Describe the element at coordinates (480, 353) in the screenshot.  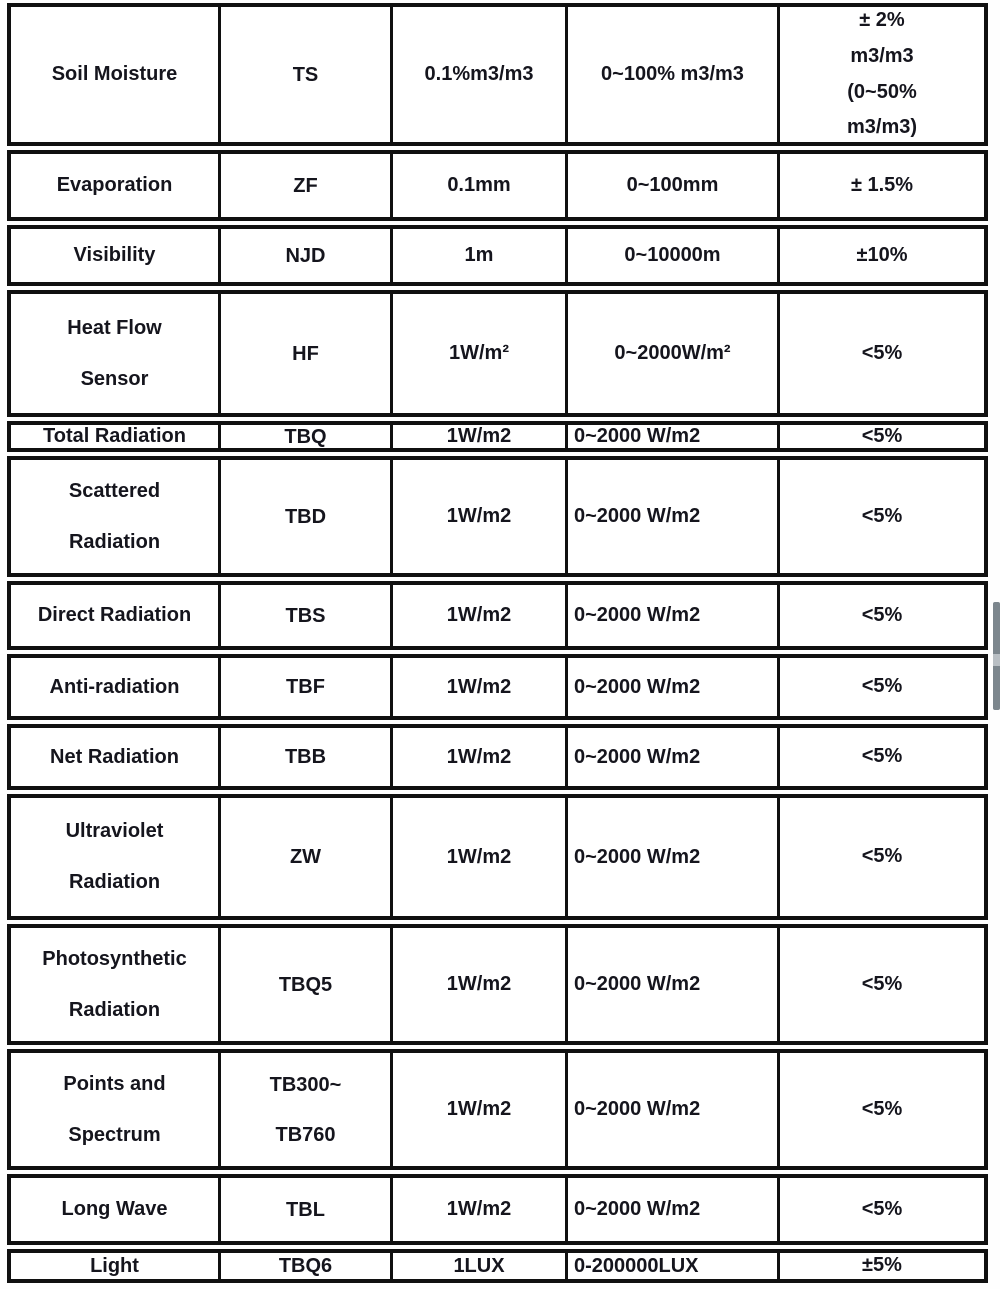
I see `resolution-cell: 1W/m²` at that location.